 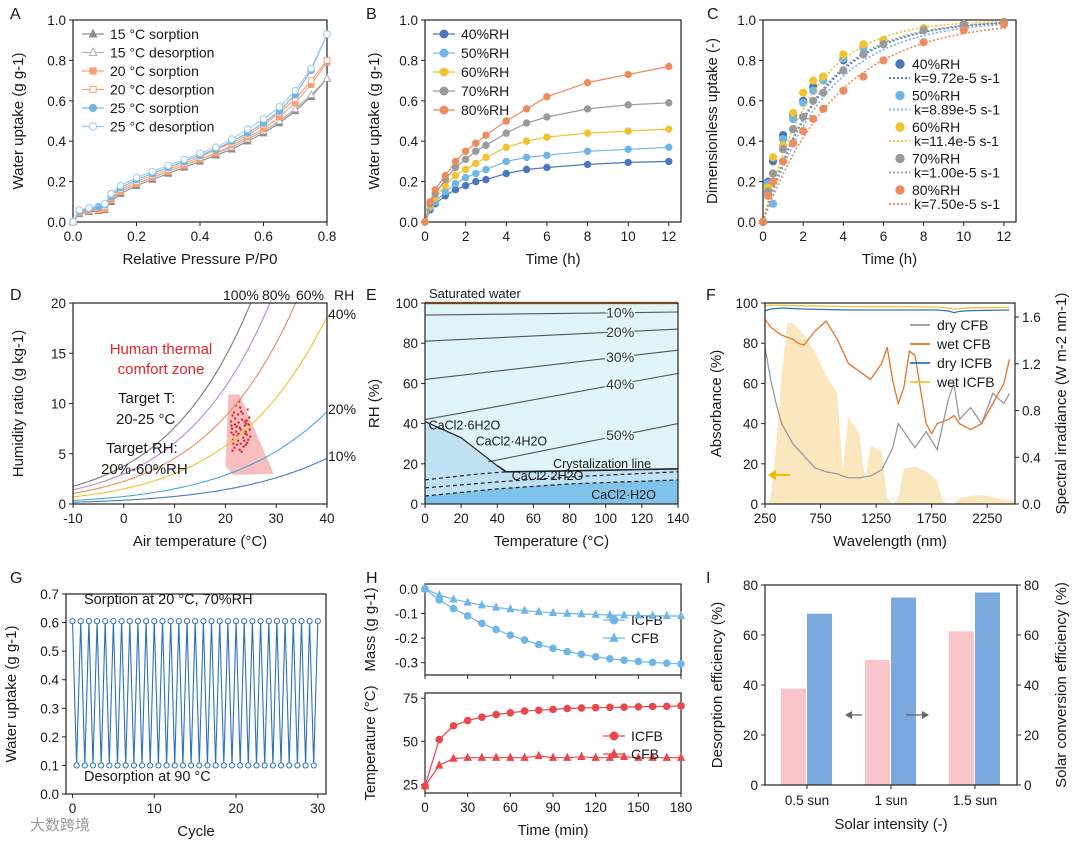 What do you see at coordinates (987, 518) in the screenshot?
I see `x-tick-label: 2250` at bounding box center [987, 518].